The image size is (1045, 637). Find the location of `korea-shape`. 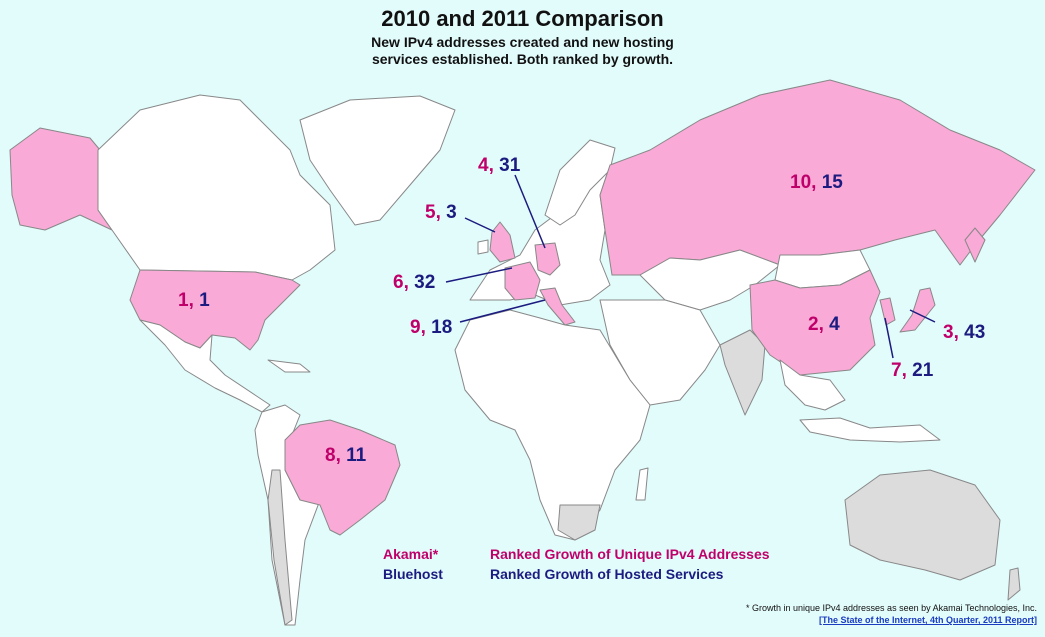

korea-shape is located at coordinates (887, 311).